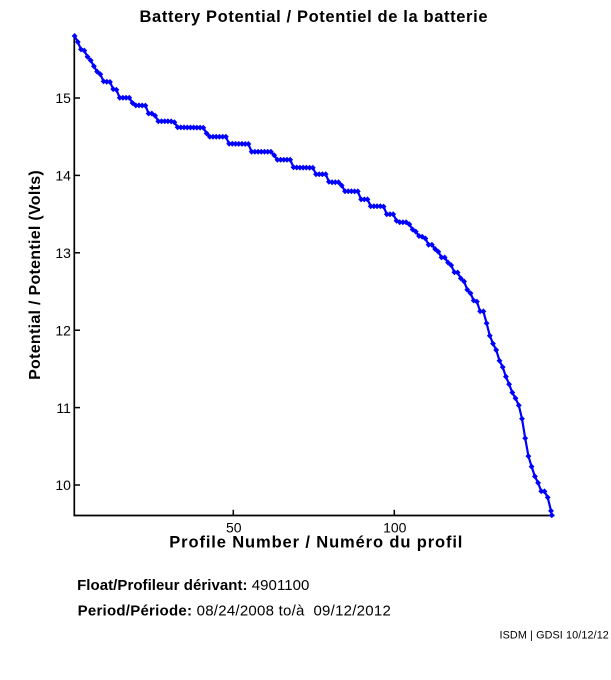  What do you see at coordinates (554, 635) in the screenshot?
I see `svg-text: ISDM | GDSI 10/12/12` at bounding box center [554, 635].